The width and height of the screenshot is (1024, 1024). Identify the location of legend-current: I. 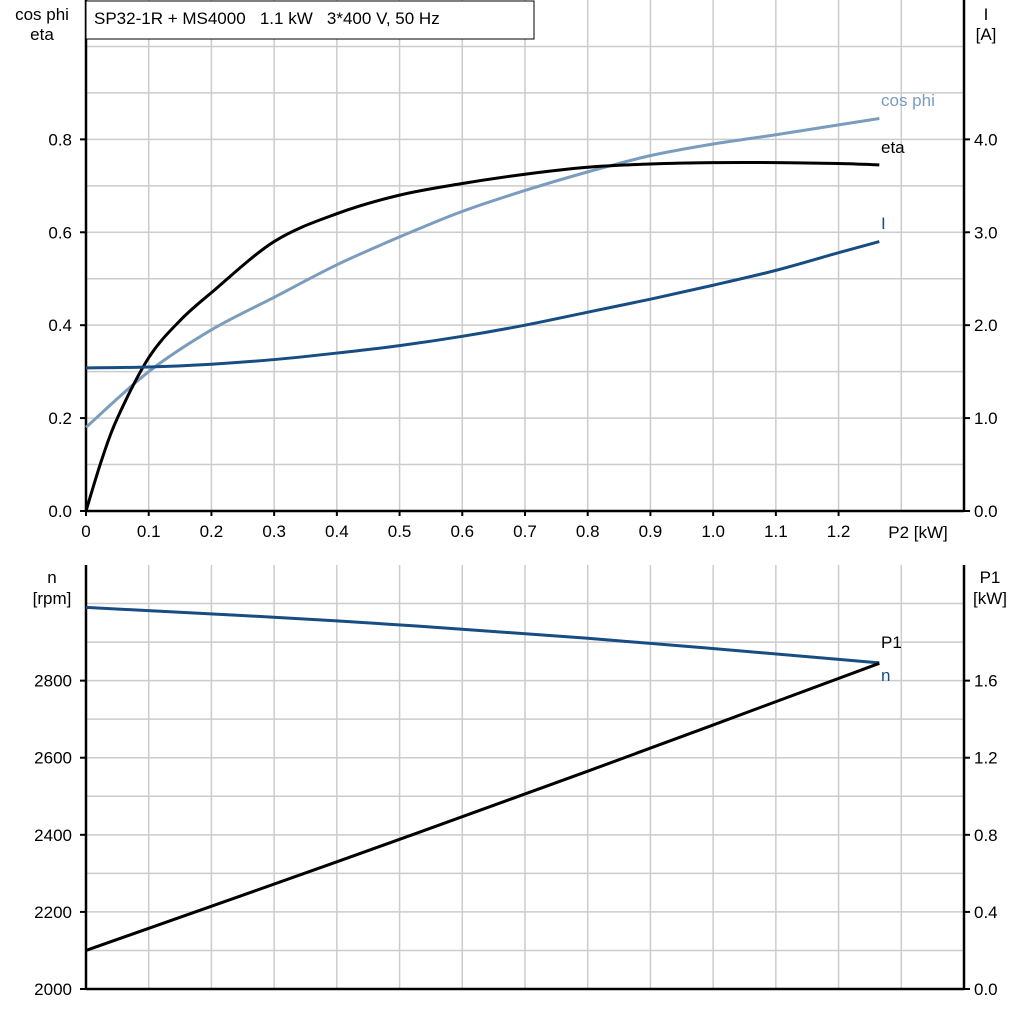
(883, 223).